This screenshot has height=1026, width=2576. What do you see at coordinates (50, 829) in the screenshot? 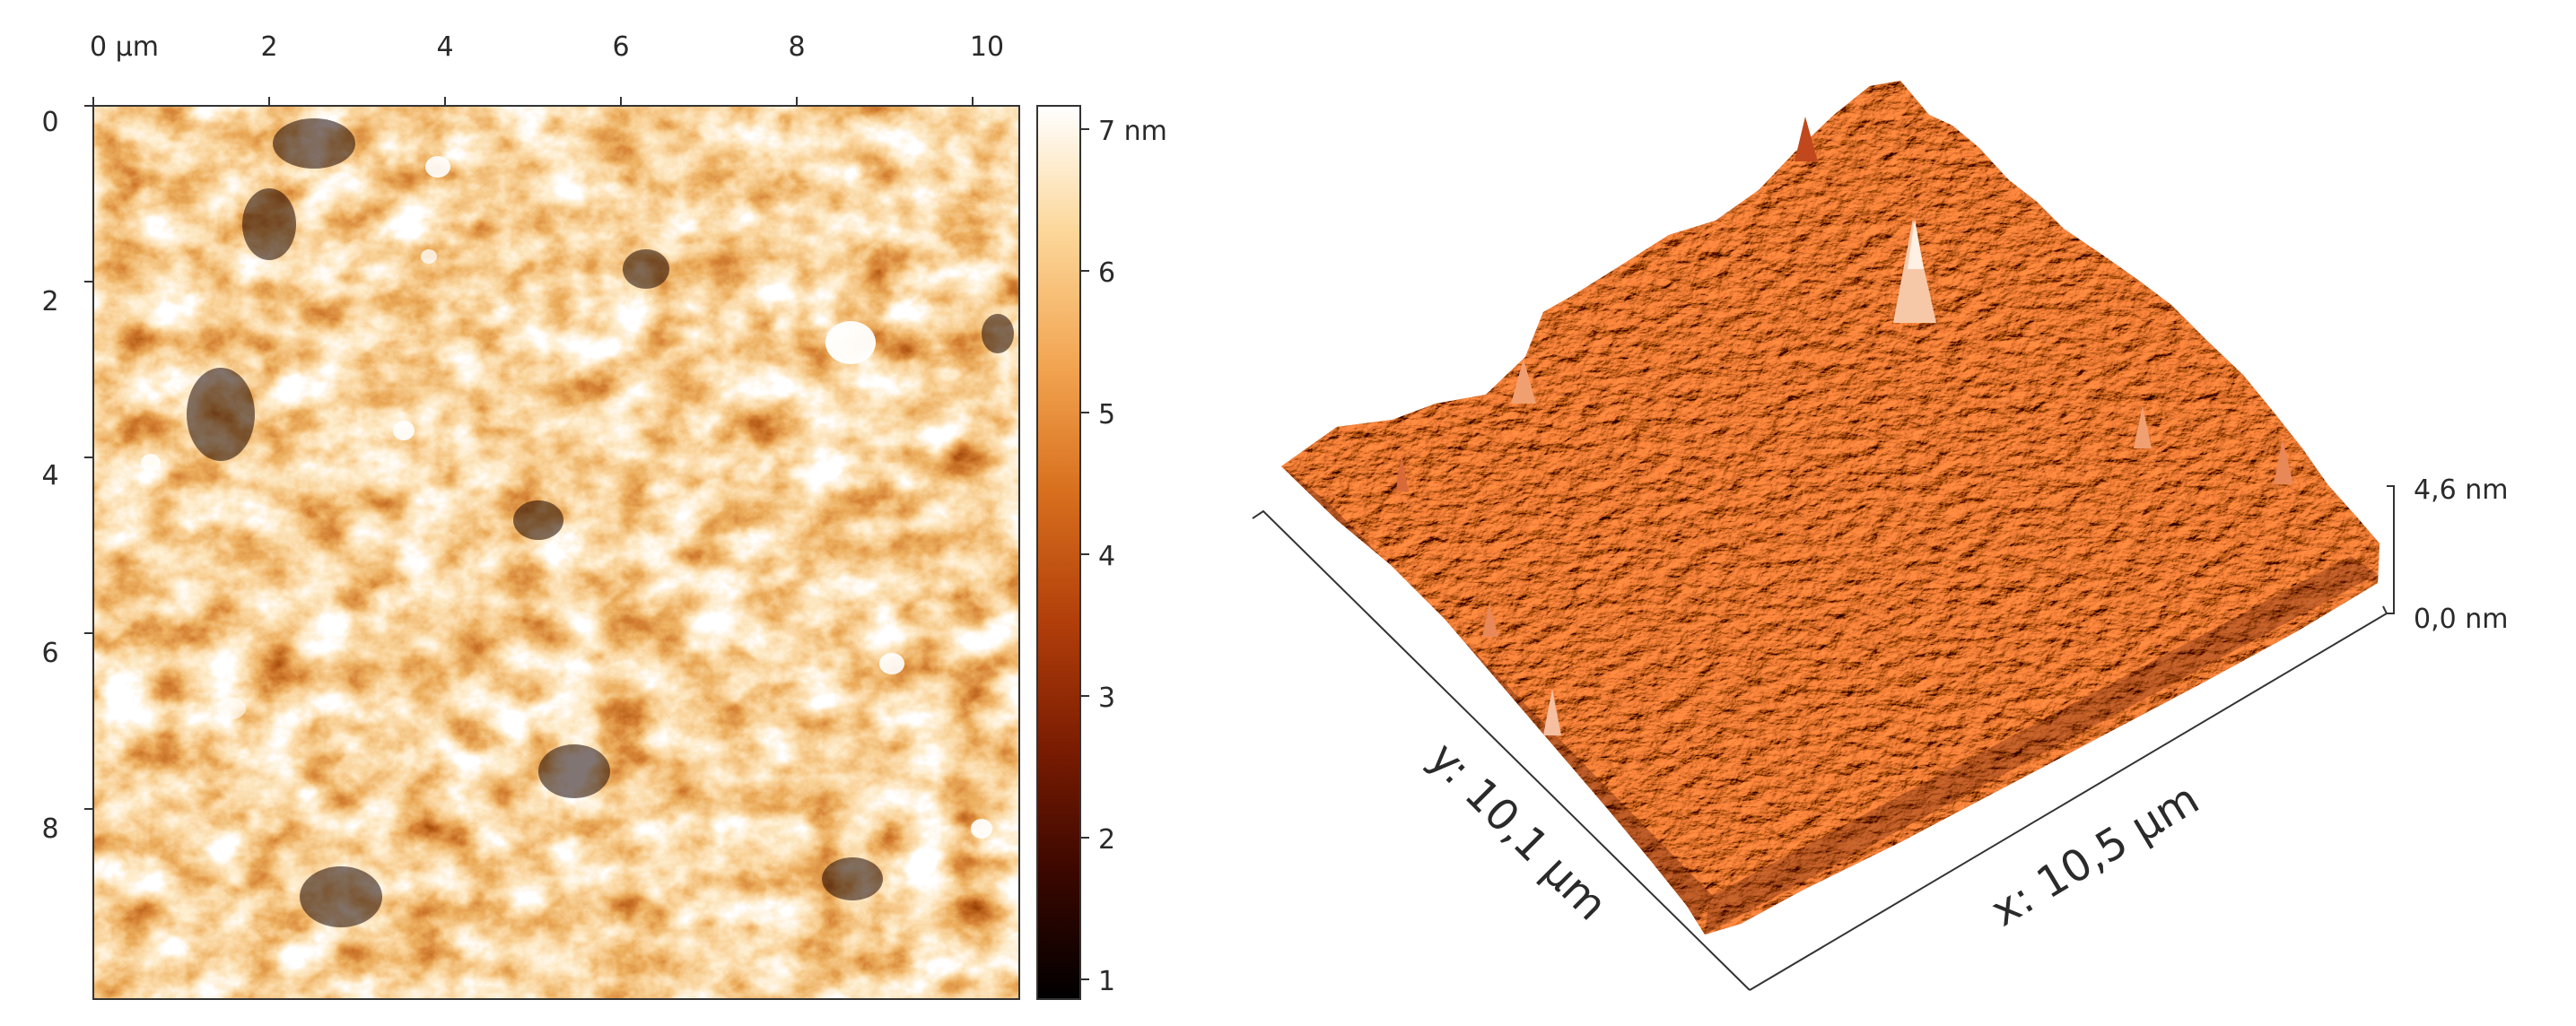
I see `afm-2d-y-tick: 8` at bounding box center [50, 829].